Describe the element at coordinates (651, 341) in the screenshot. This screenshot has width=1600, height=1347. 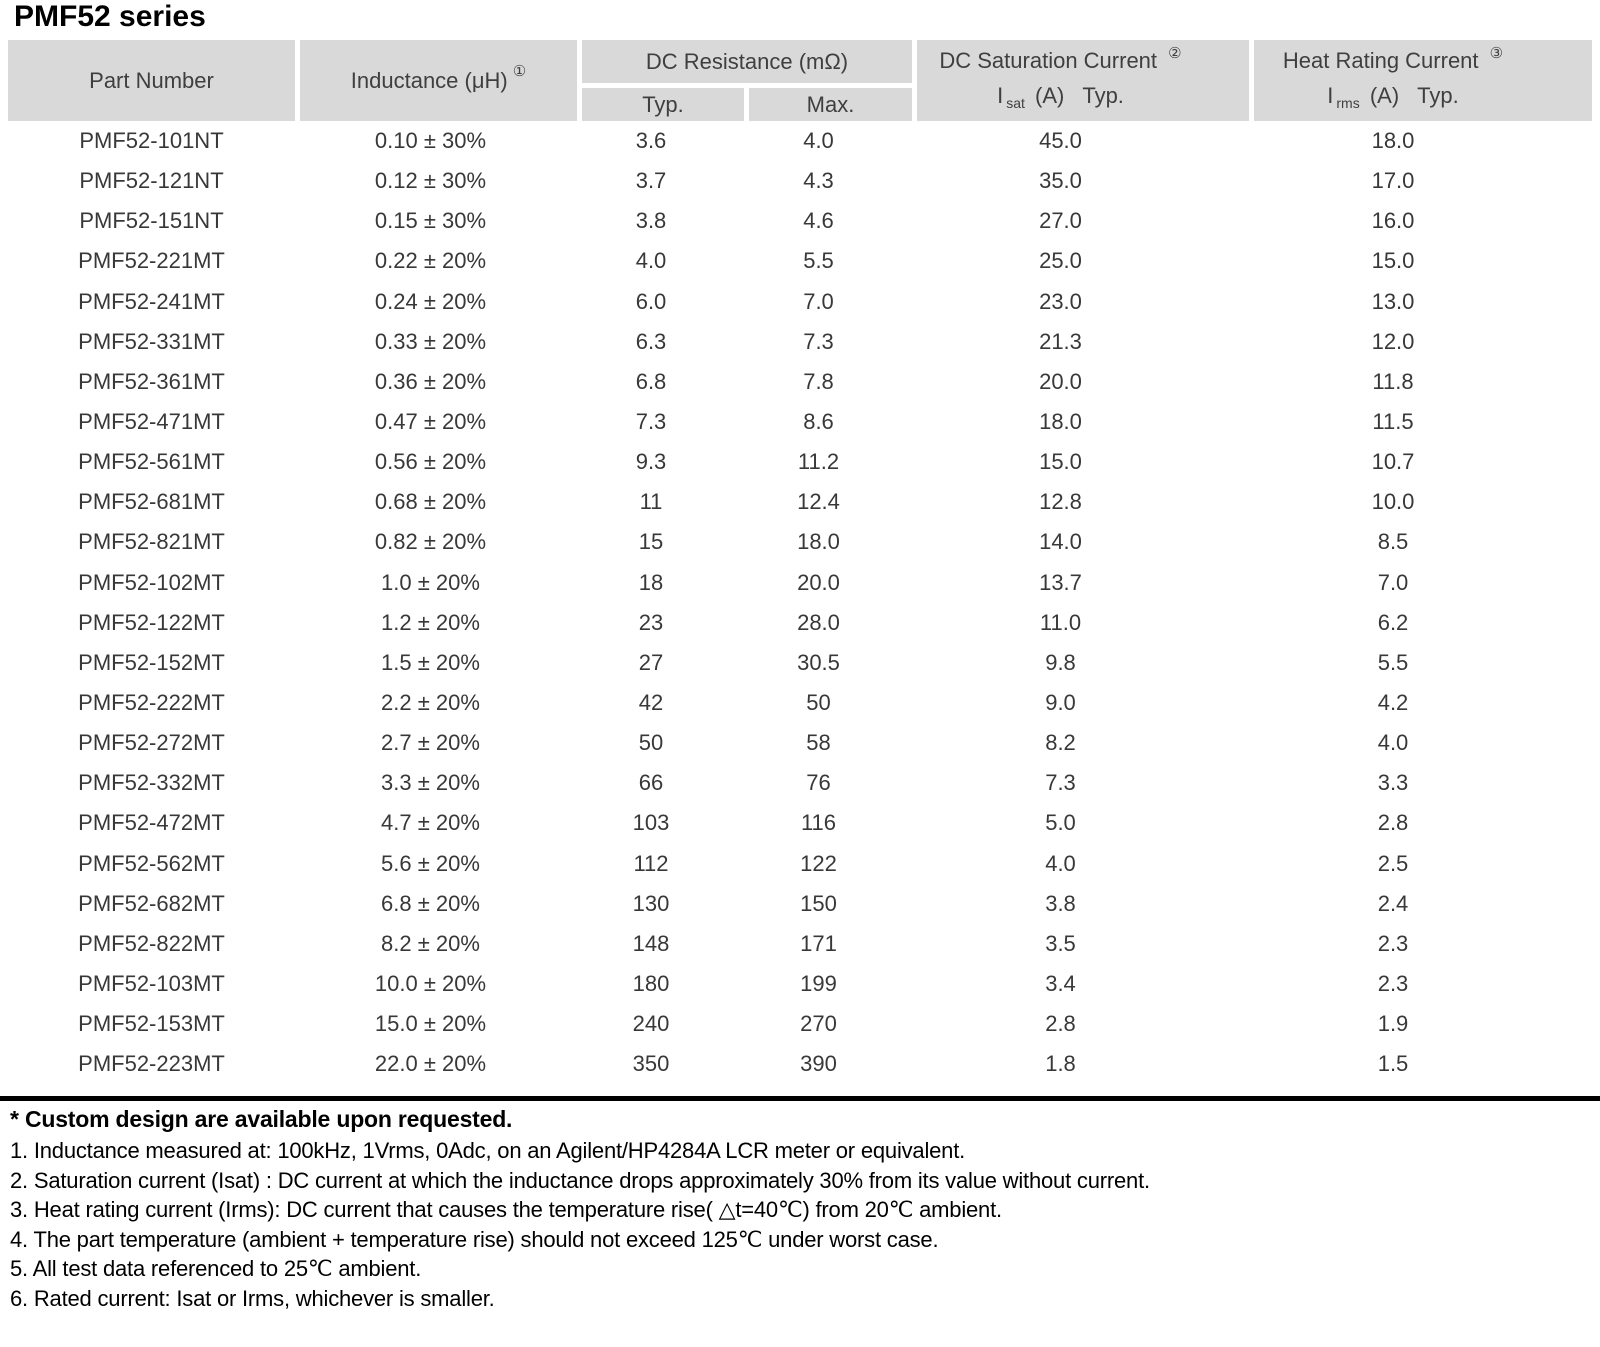
I see `cell-dcr-typ: 6.3` at that location.